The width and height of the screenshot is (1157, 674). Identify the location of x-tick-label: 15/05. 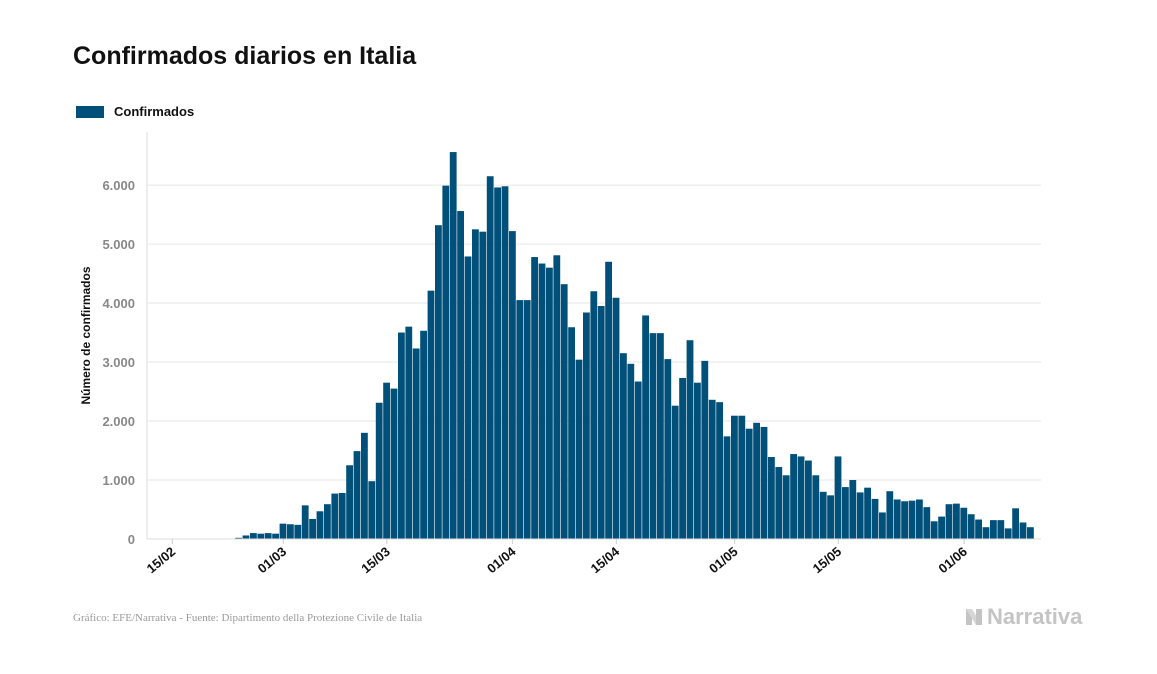
(827, 560).